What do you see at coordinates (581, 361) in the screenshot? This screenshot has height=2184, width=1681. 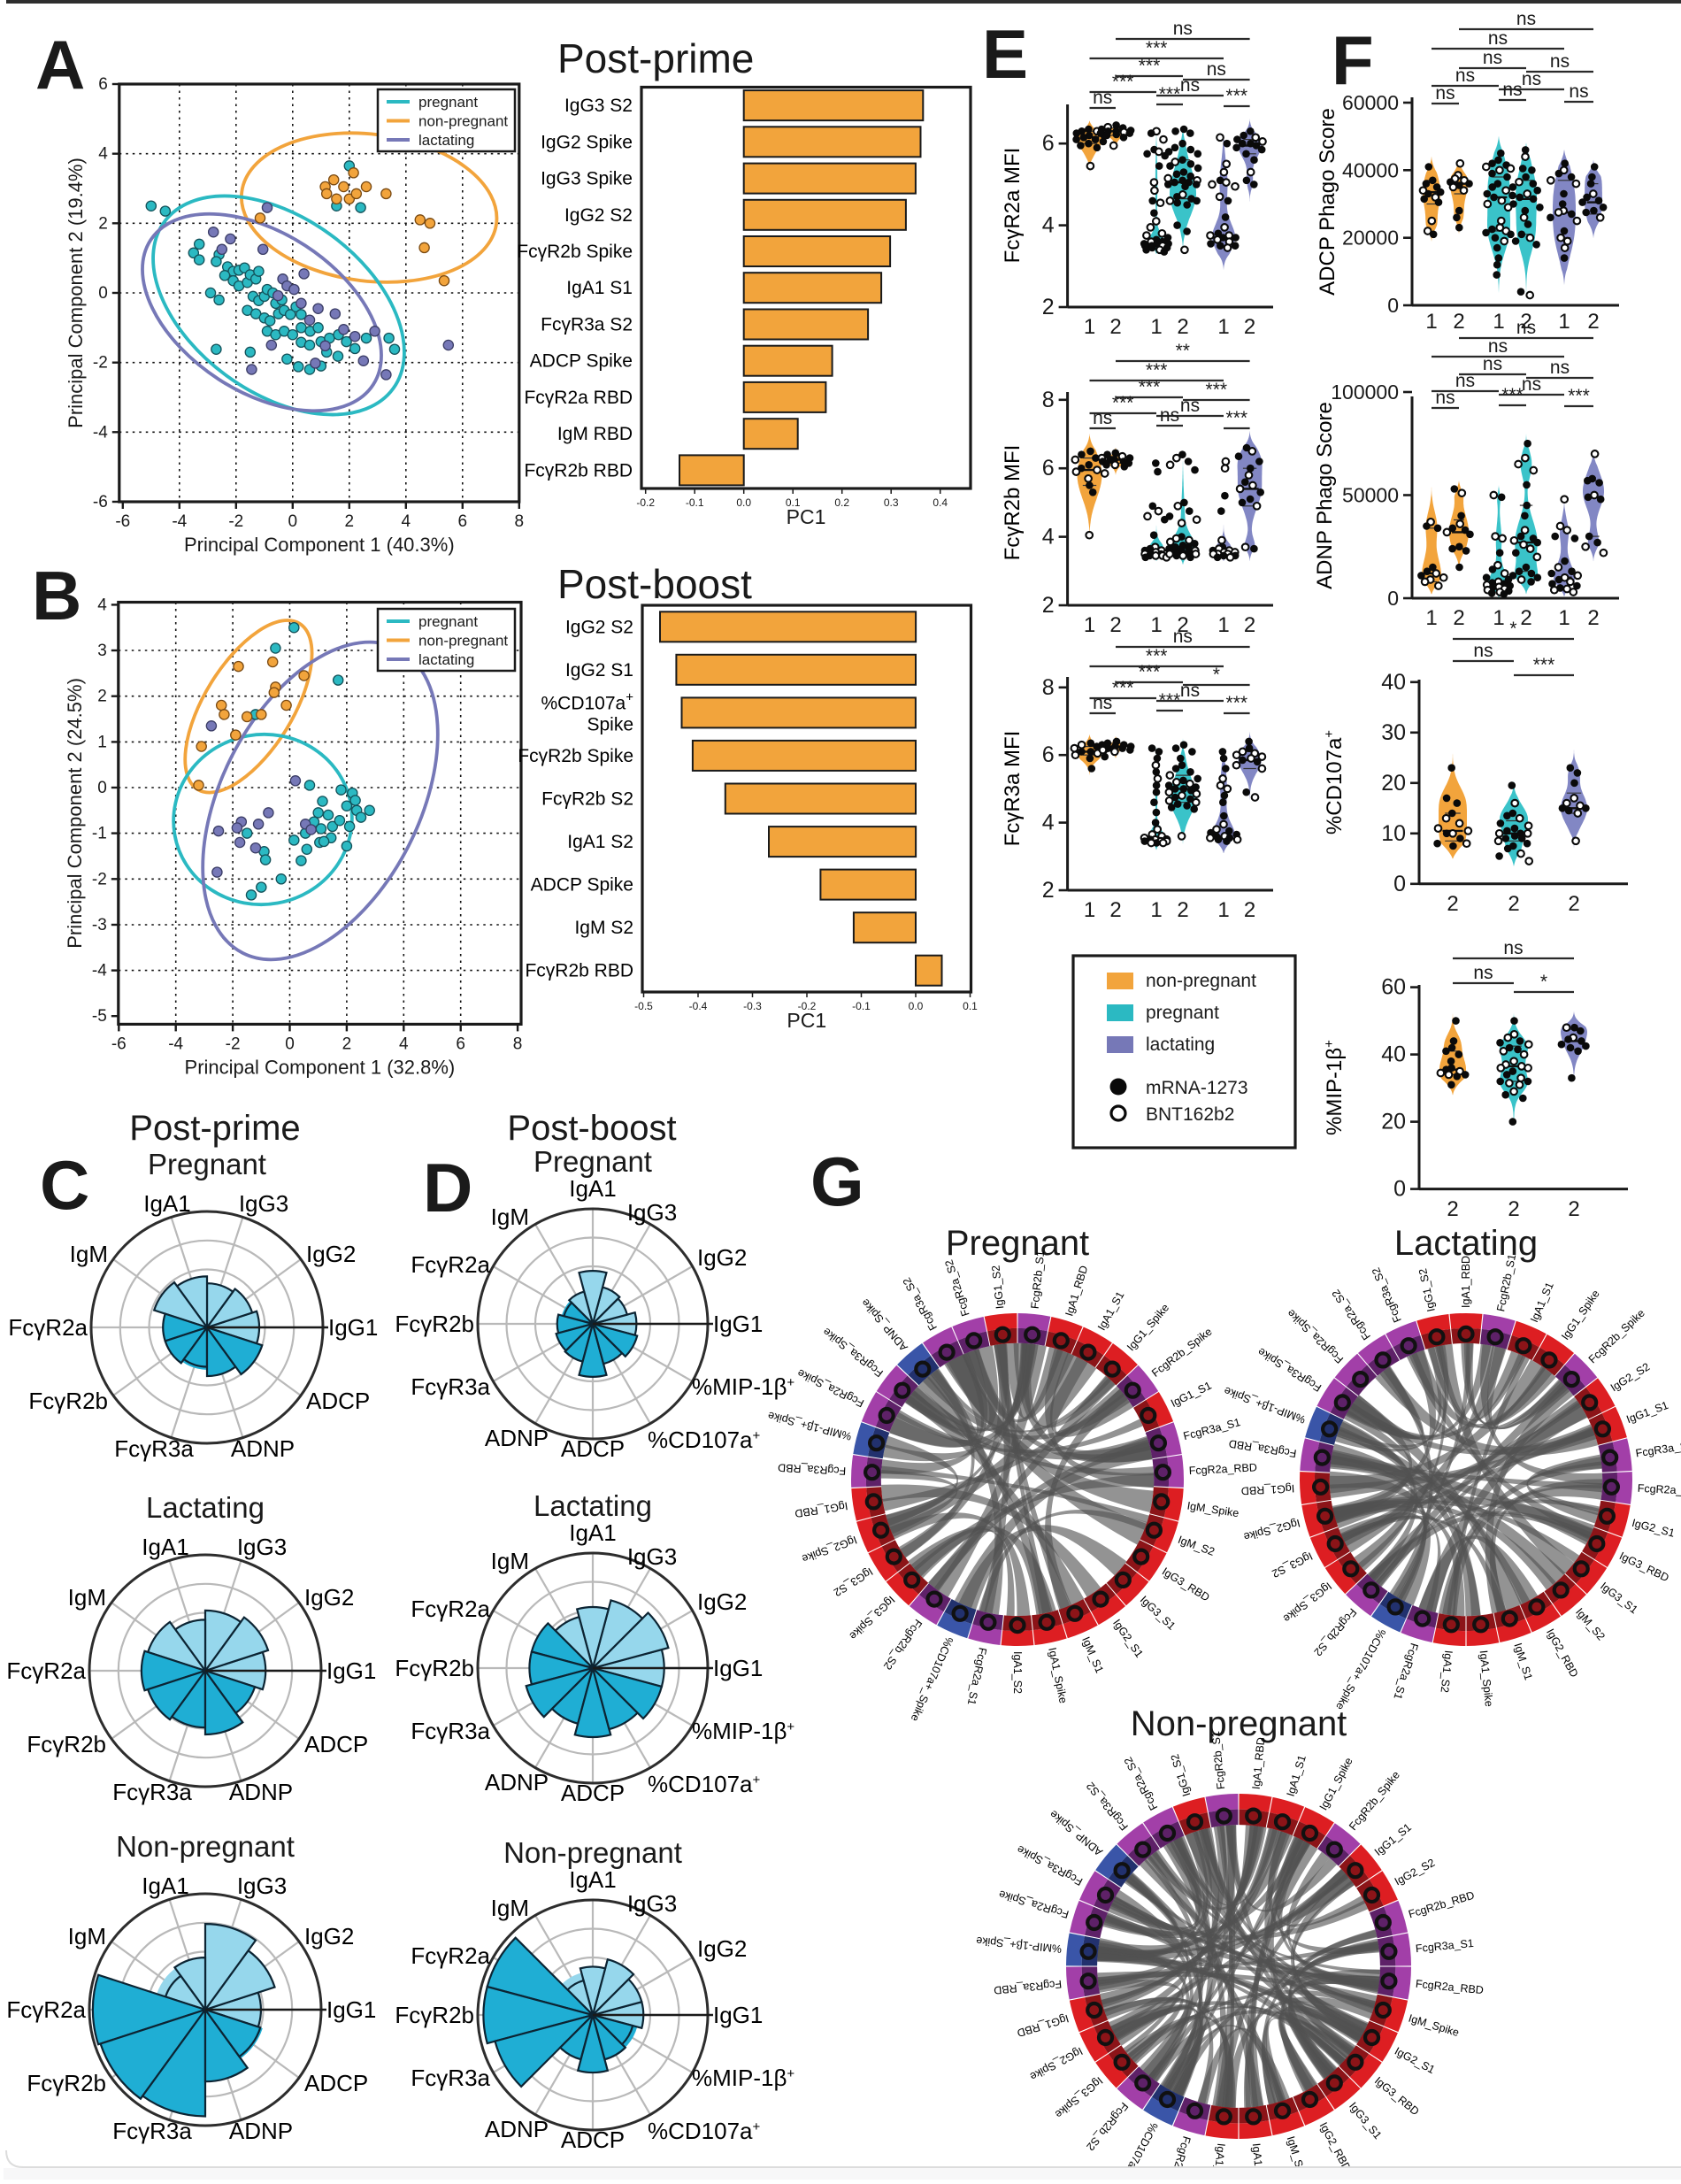 I see `svg-text: ADCP Spike` at bounding box center [581, 361].